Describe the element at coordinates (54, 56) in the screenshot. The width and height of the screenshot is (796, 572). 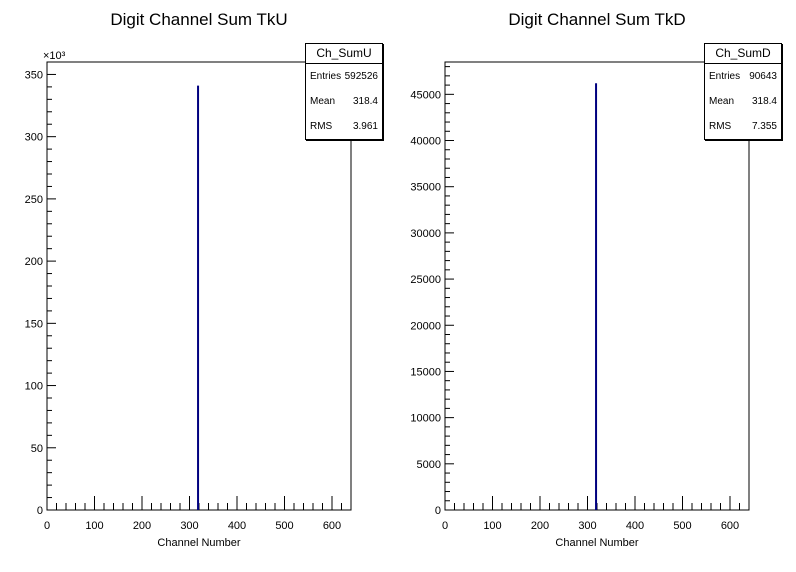
I see `y-axis-exponent: ×10³` at that location.